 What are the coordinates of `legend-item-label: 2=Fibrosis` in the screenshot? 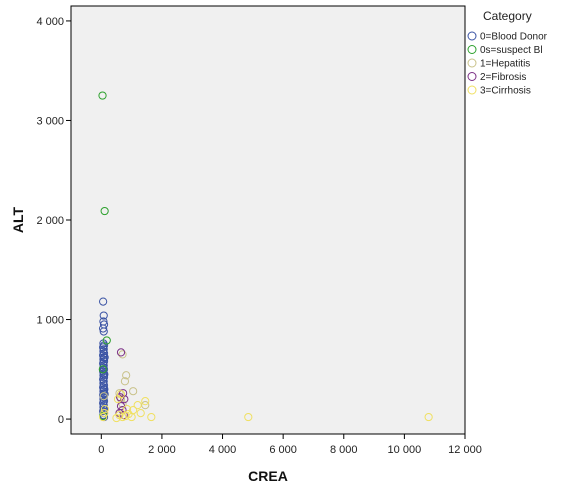 It's located at (503, 77).